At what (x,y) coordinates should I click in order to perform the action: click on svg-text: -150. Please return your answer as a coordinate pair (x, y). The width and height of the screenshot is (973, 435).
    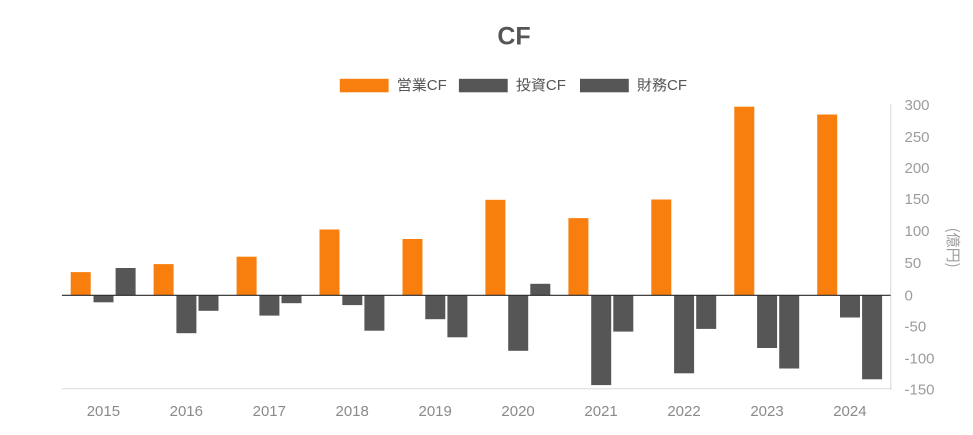
    Looking at the image, I should click on (920, 390).